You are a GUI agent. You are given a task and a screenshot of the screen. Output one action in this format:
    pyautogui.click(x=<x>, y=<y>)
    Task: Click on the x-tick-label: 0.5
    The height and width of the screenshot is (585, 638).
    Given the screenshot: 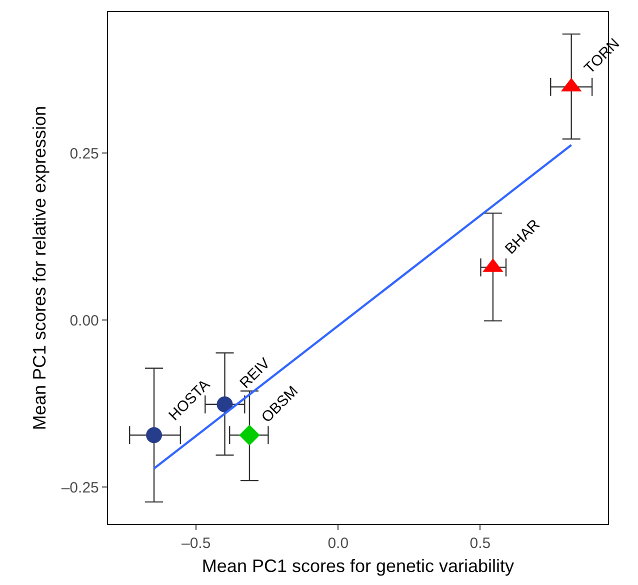 What is the action you would take?
    pyautogui.click(x=480, y=543)
    